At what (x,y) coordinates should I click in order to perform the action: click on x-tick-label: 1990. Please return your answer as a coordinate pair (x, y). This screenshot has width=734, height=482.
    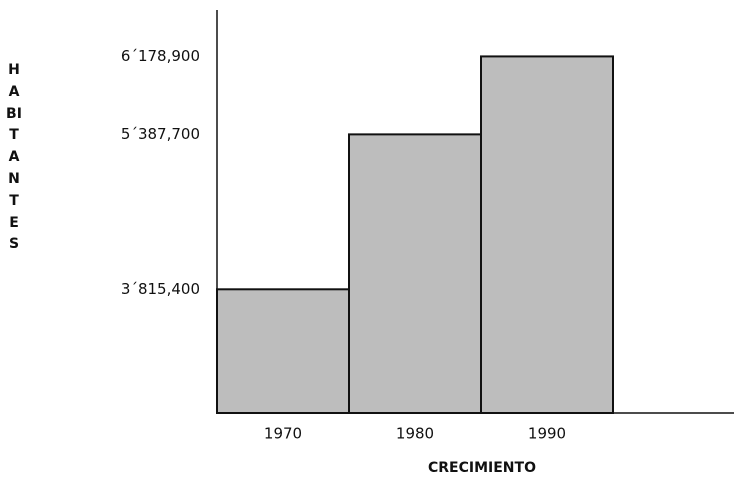
    Looking at the image, I should click on (547, 434).